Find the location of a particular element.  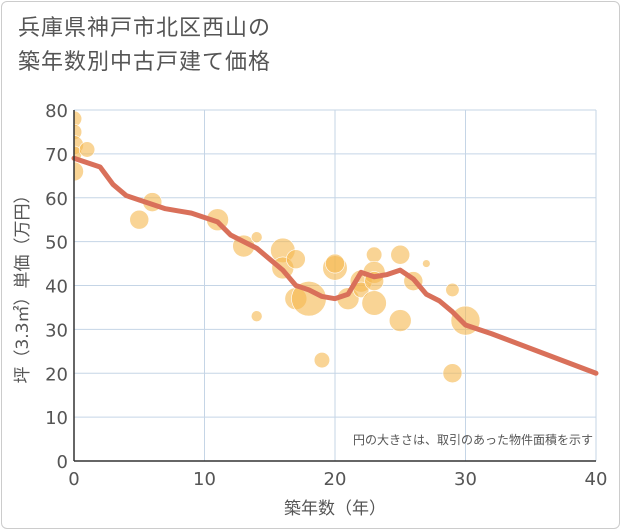

x-tick-label: 10 is located at coordinates (204, 479).